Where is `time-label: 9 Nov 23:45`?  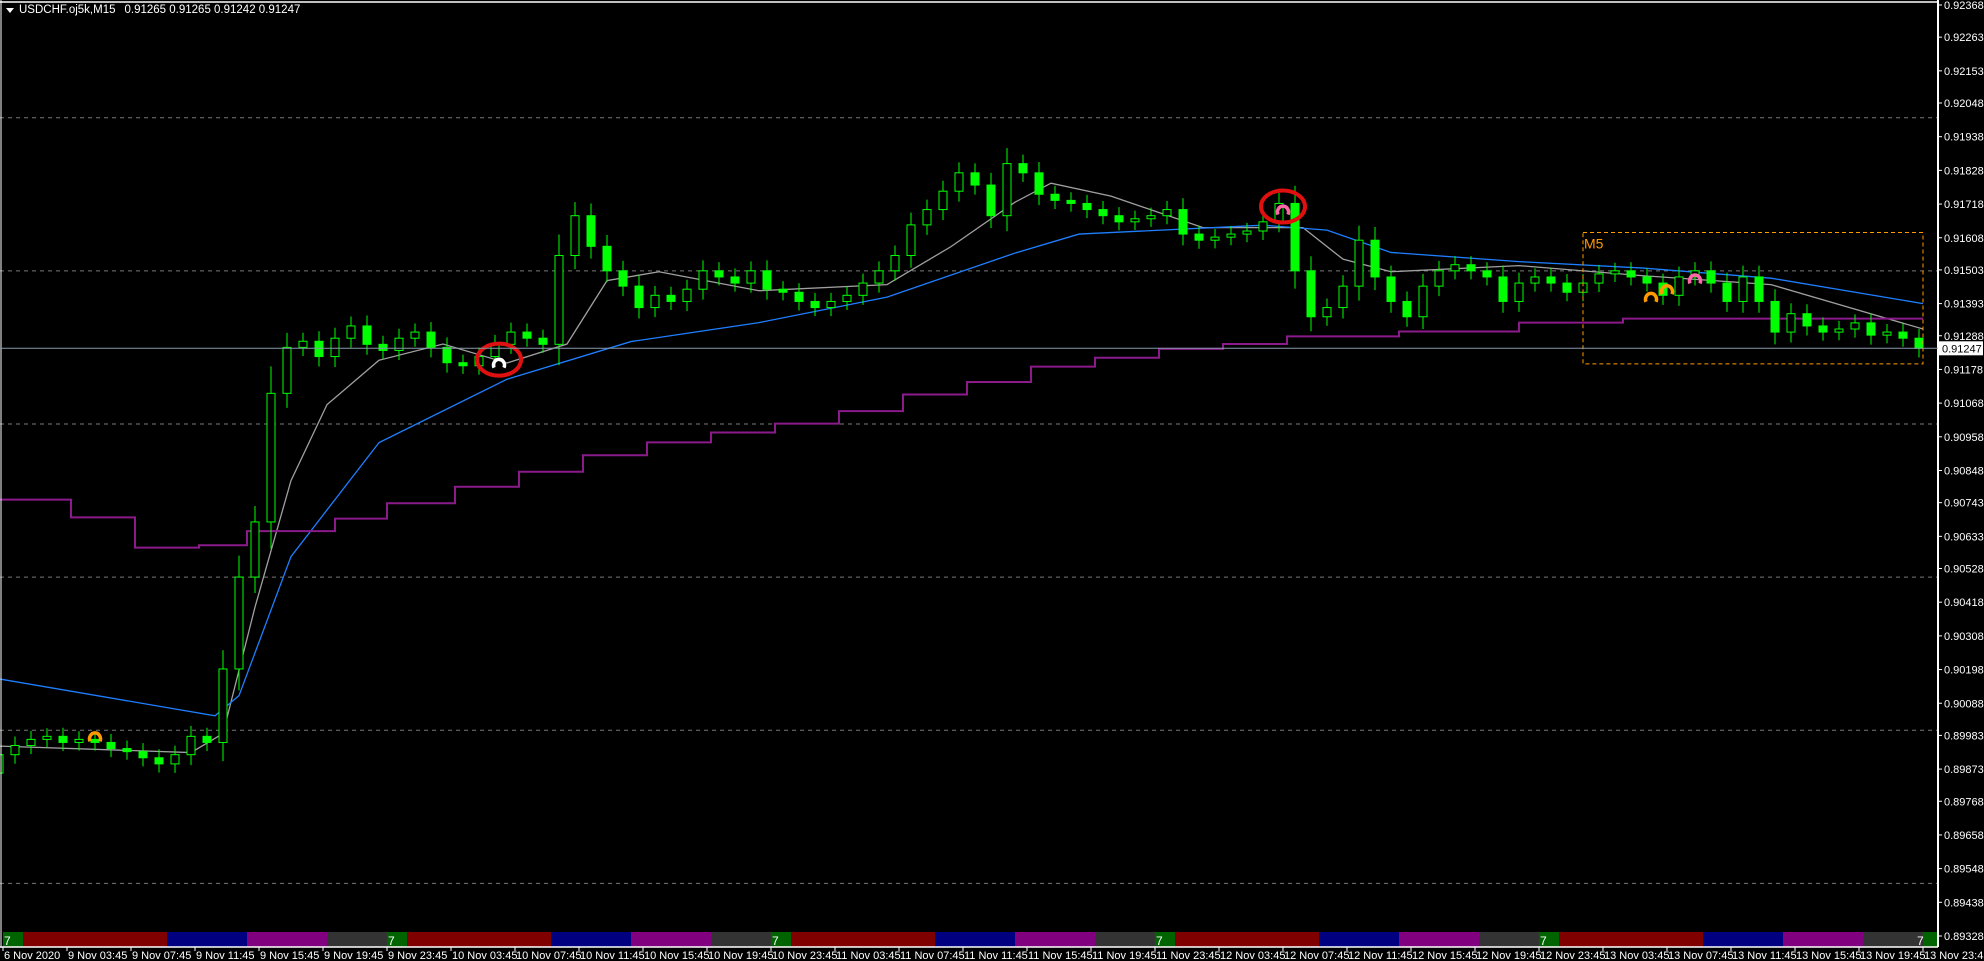
time-label: 9 Nov 23:45 is located at coordinates (417, 955).